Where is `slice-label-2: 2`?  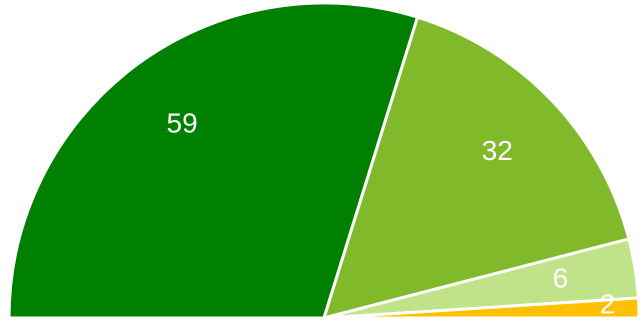 slice-label-2: 2 is located at coordinates (608, 303).